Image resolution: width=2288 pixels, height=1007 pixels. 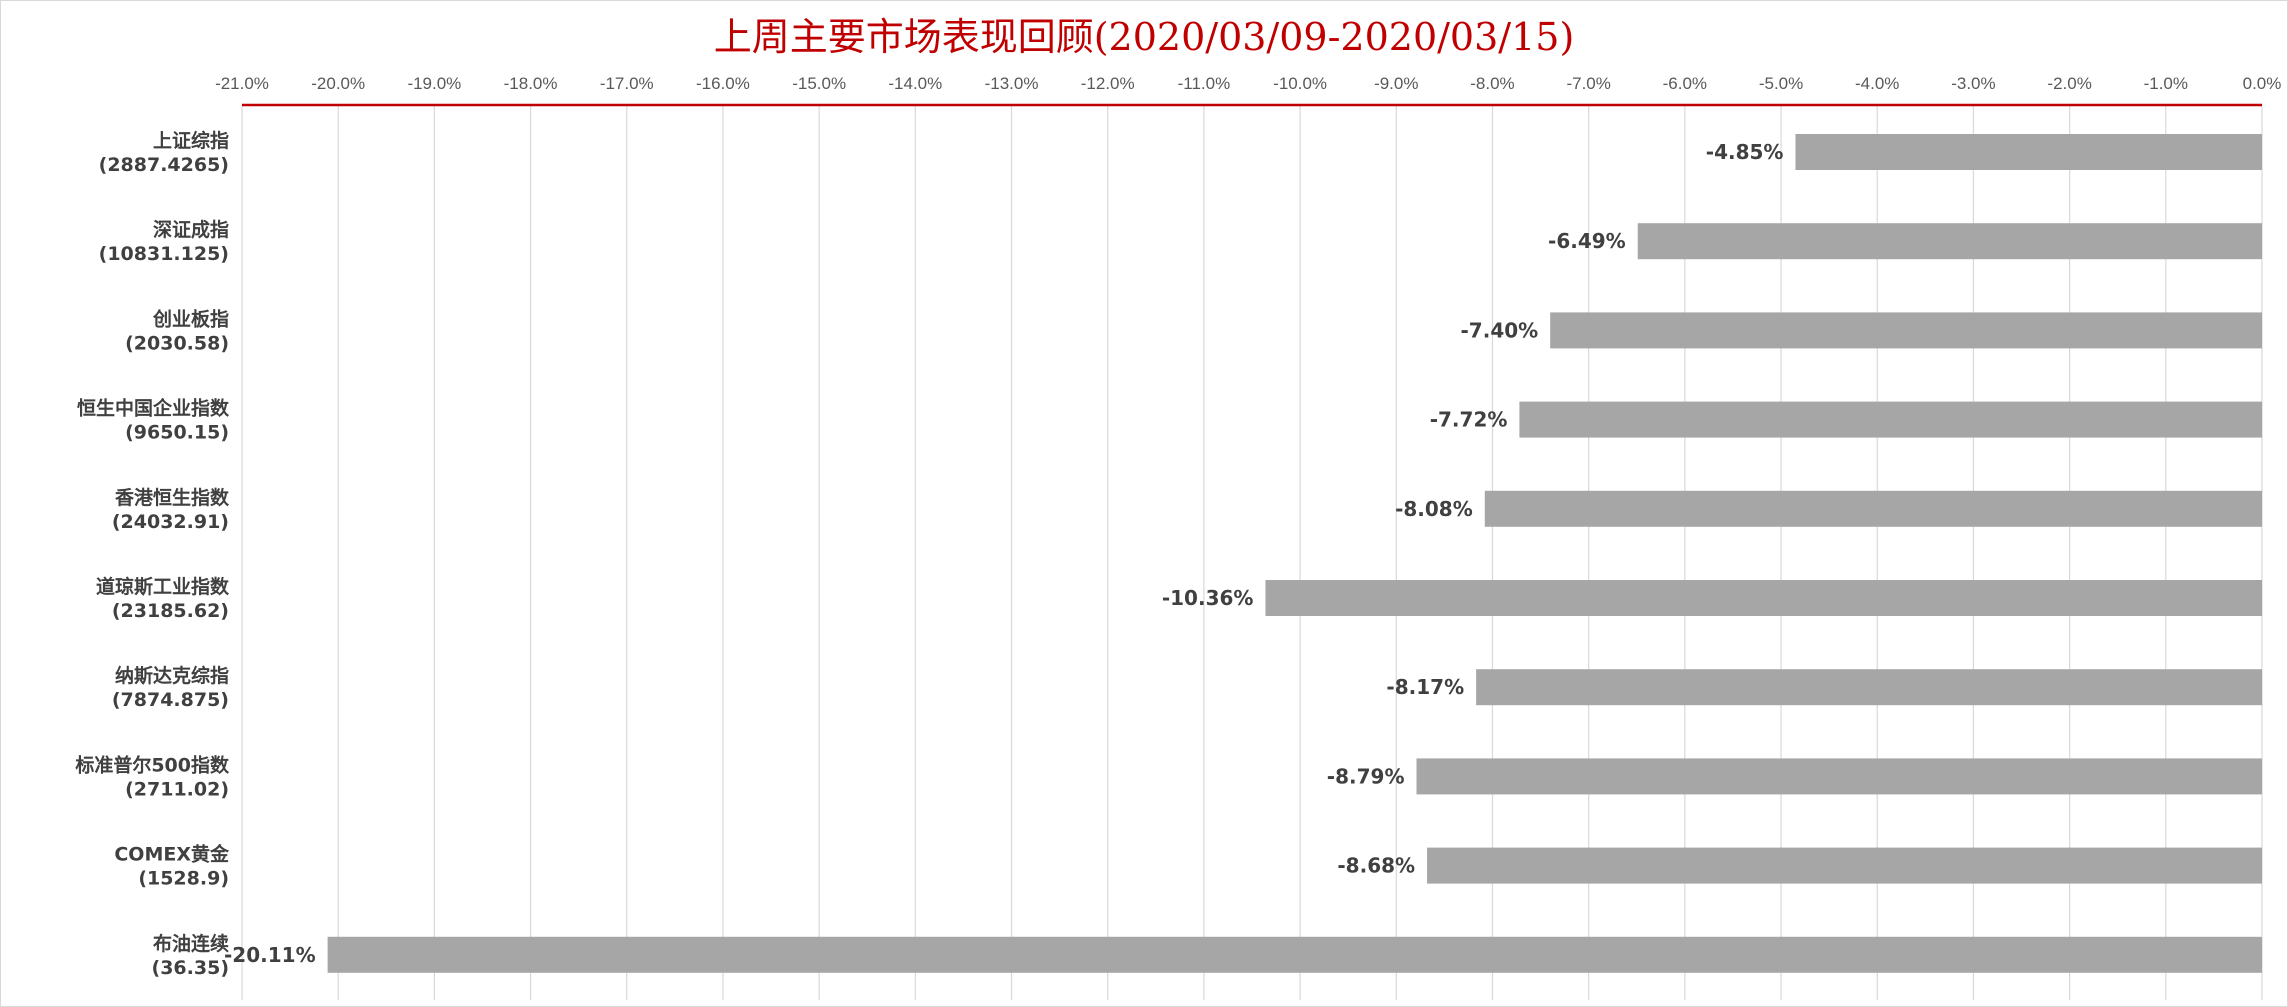 I want to click on data-label: -8.17%, so click(x=1425, y=687).